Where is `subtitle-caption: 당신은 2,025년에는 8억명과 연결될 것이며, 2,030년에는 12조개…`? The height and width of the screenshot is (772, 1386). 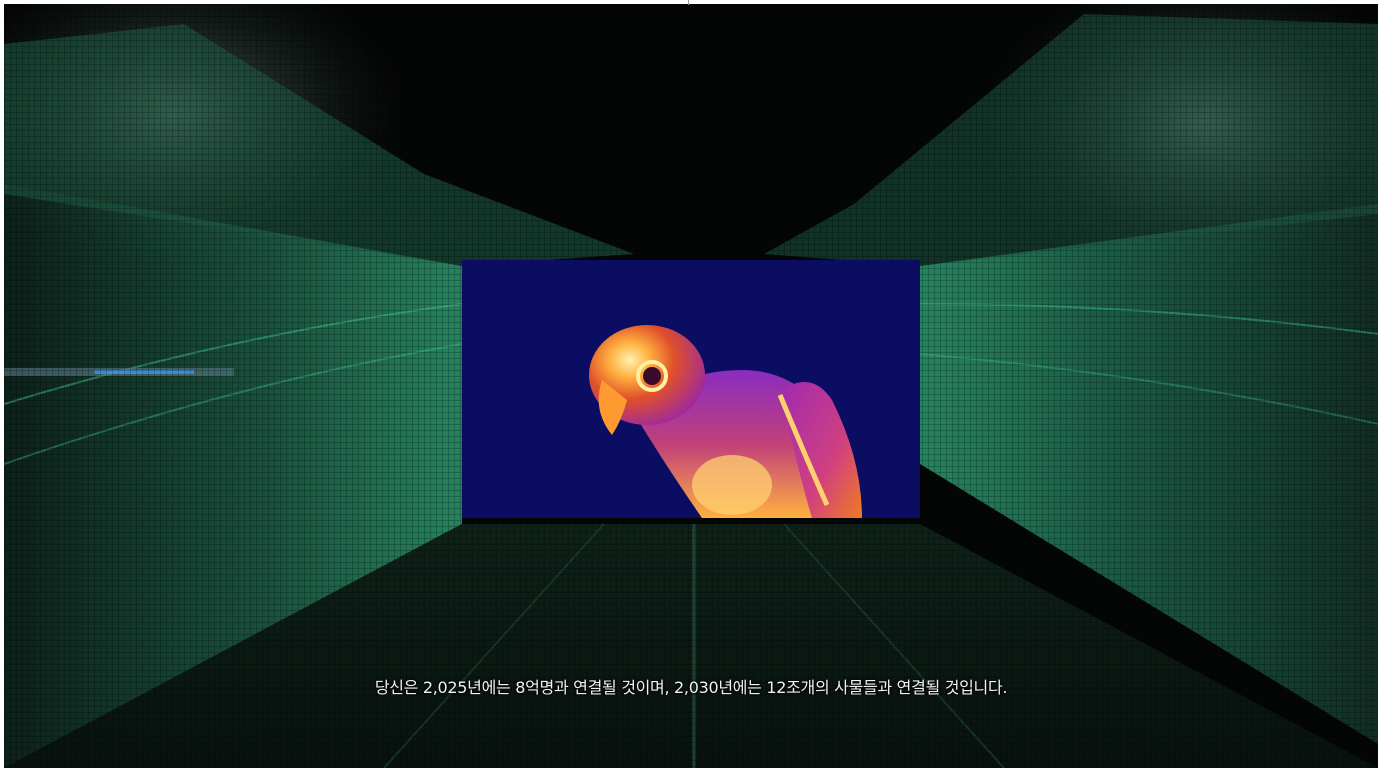 subtitle-caption: 당신은 2,025년에는 8억명과 연결될 것이며, 2,030년에는 12조개… is located at coordinates (691, 687).